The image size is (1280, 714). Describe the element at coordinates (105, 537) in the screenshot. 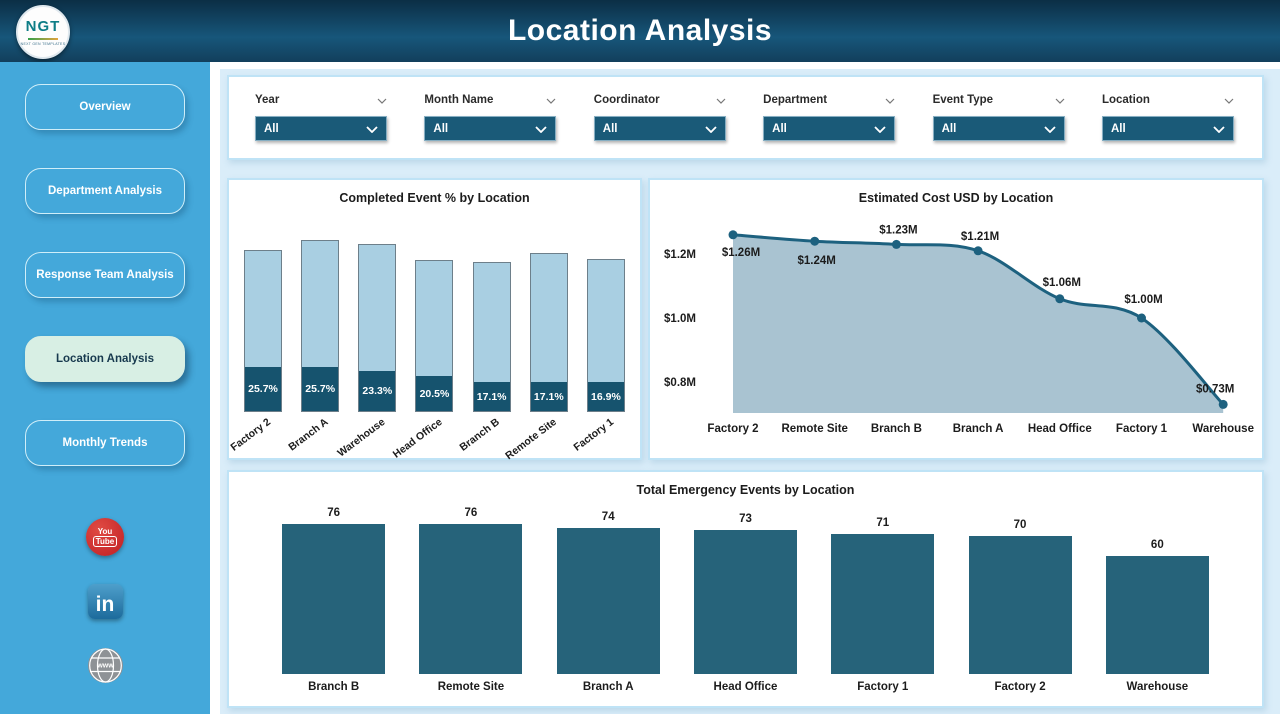

I see `youtube-icon: You Tube` at that location.